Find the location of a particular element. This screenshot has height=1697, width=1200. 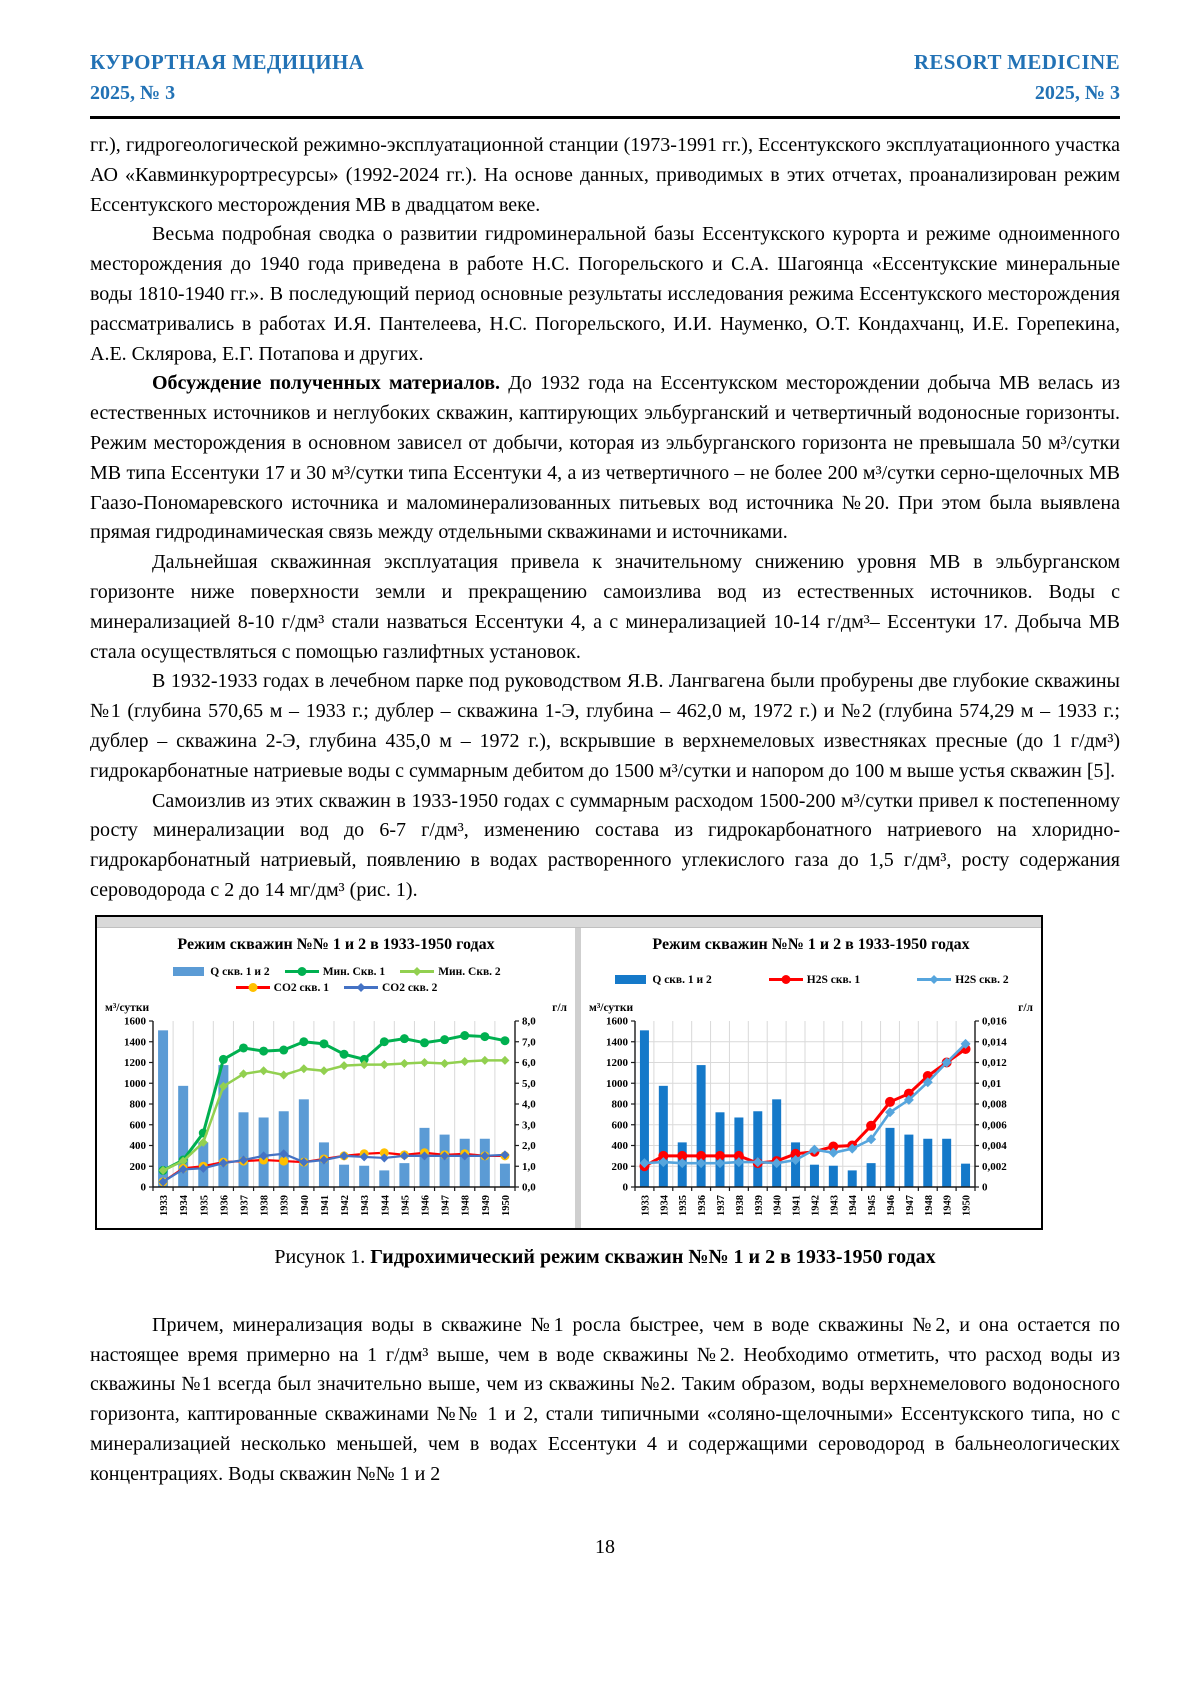

x-axis-tick-label: 1938 is located at coordinates (265, 1205).